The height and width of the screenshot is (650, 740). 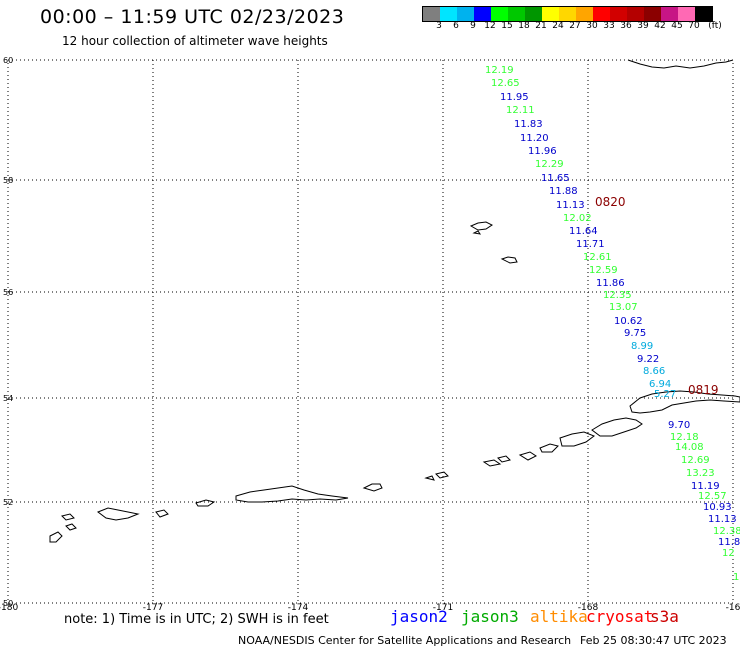 I want to click on wave-height-label: 12, so click(x=728, y=553).